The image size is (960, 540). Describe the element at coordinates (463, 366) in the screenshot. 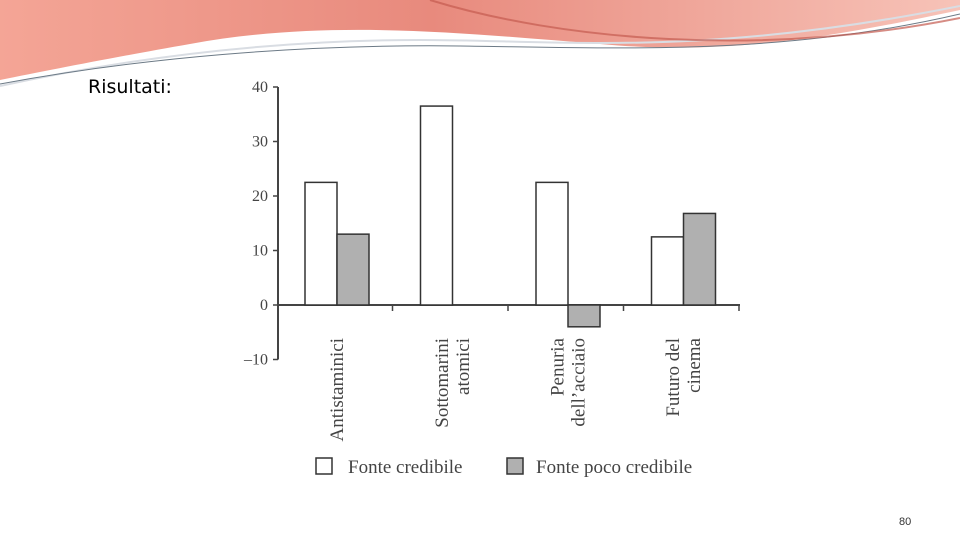

I see `category-label: atomici` at that location.